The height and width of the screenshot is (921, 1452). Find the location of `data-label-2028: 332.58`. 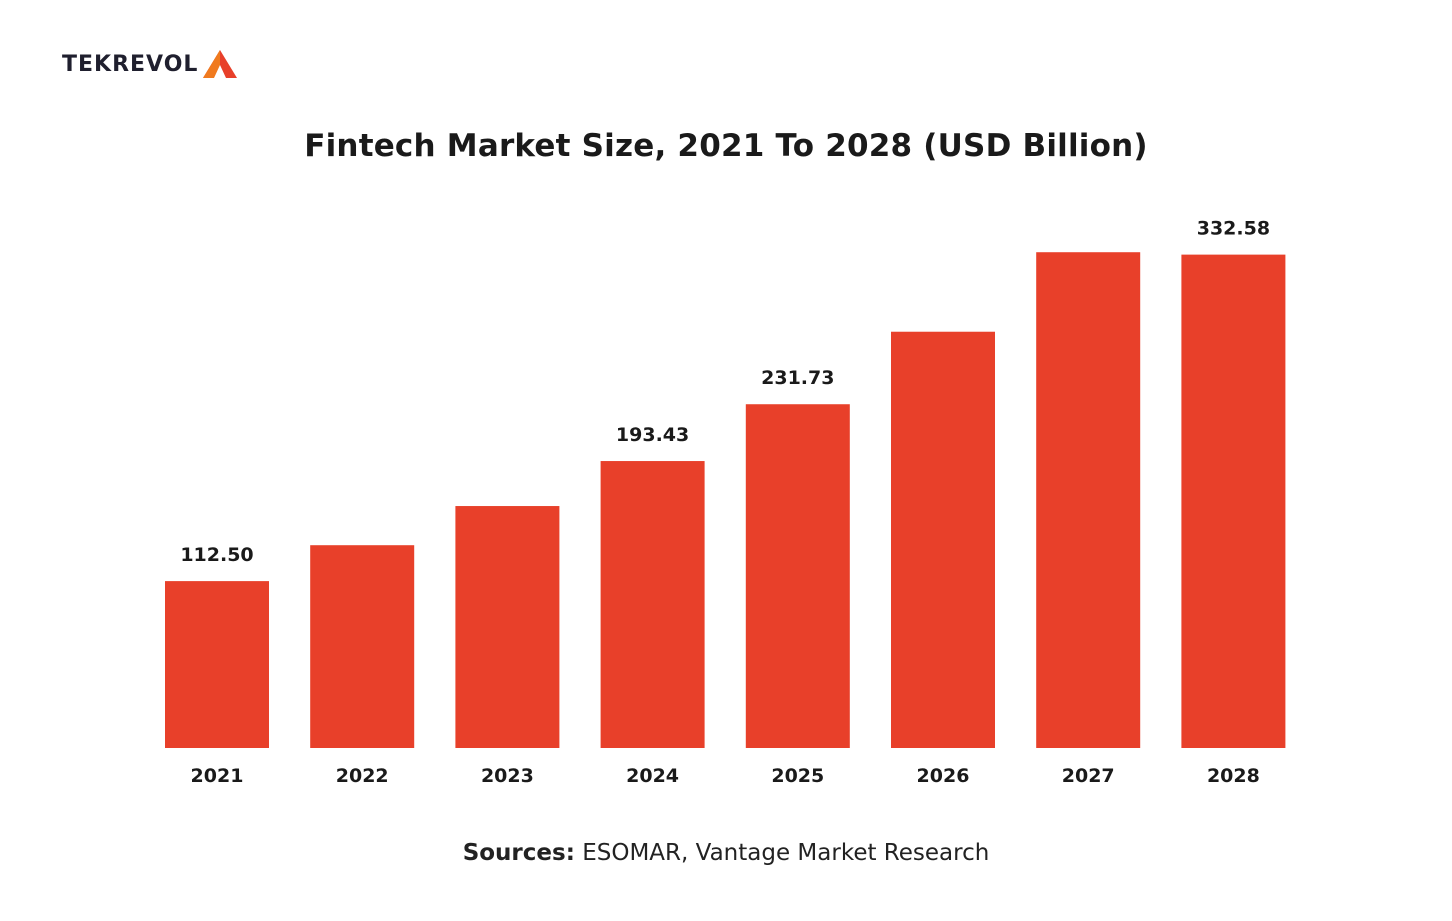

data-label-2028: 332.58 is located at coordinates (1233, 229).